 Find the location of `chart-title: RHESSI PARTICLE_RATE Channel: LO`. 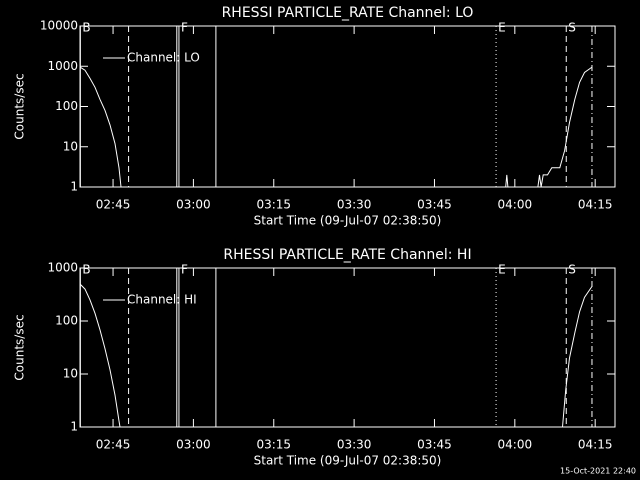

chart-title: RHESSI PARTICLE_RATE Channel: LO is located at coordinates (348, 13).